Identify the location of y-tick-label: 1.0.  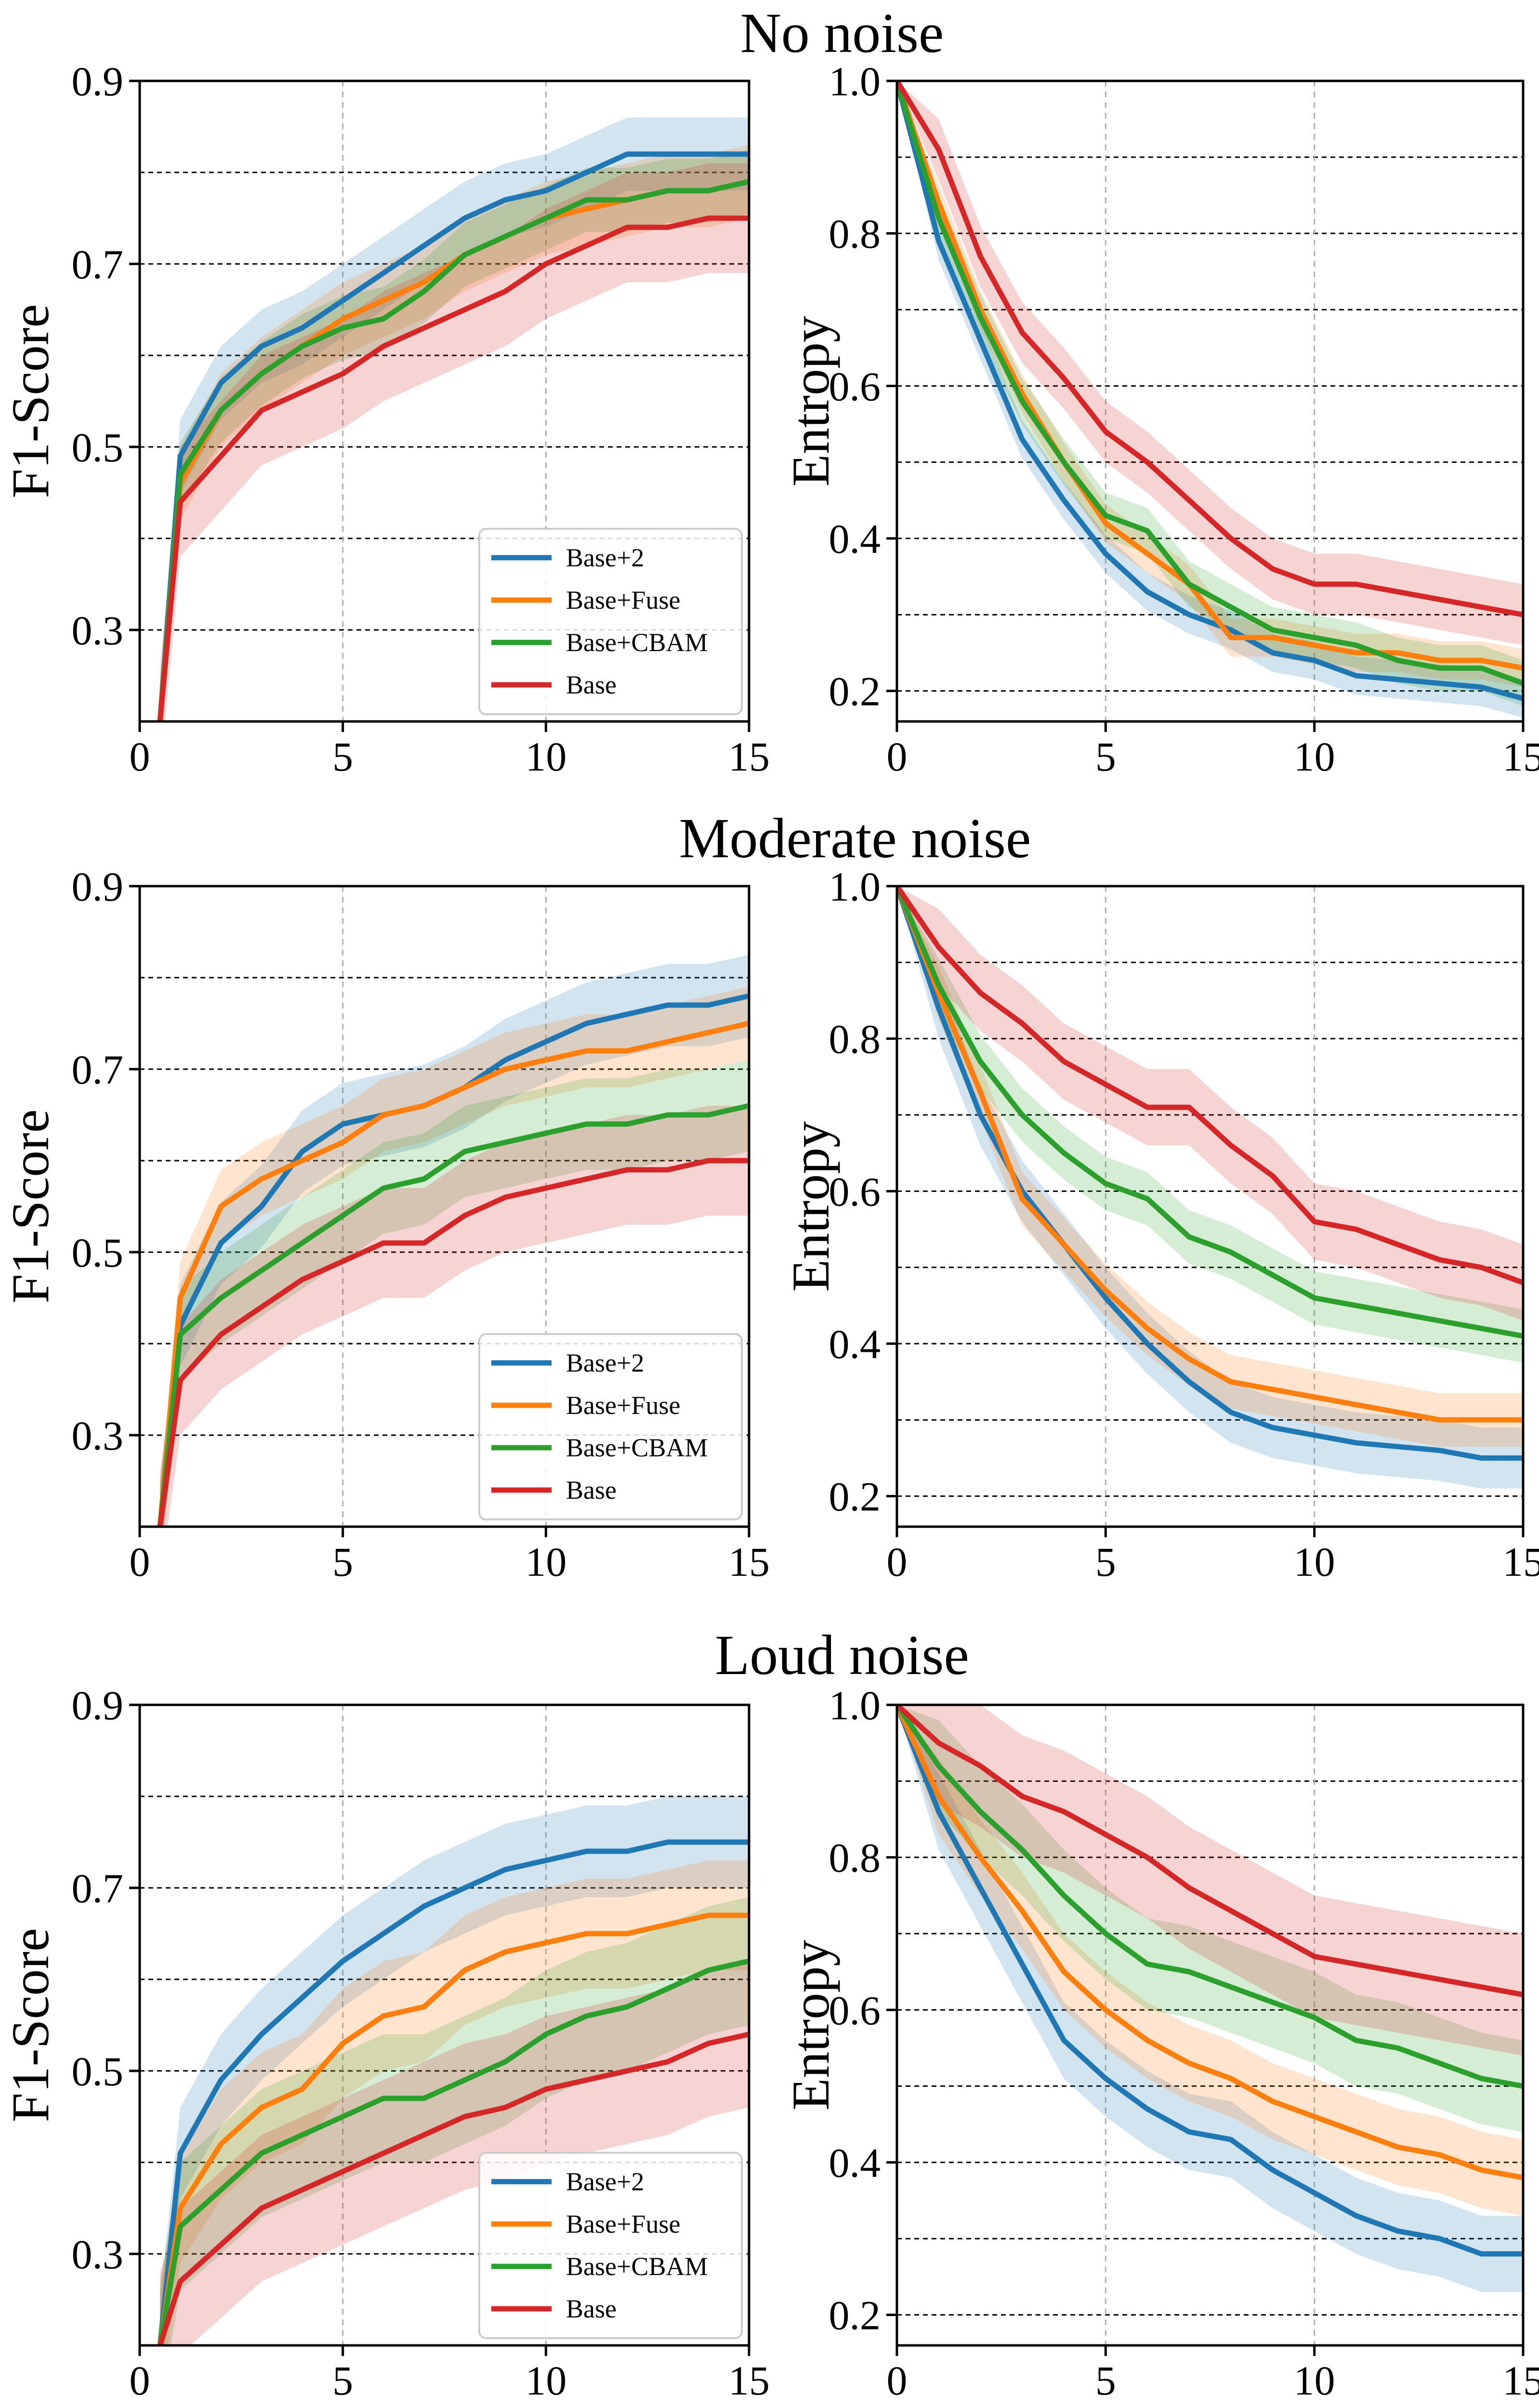
(855, 887).